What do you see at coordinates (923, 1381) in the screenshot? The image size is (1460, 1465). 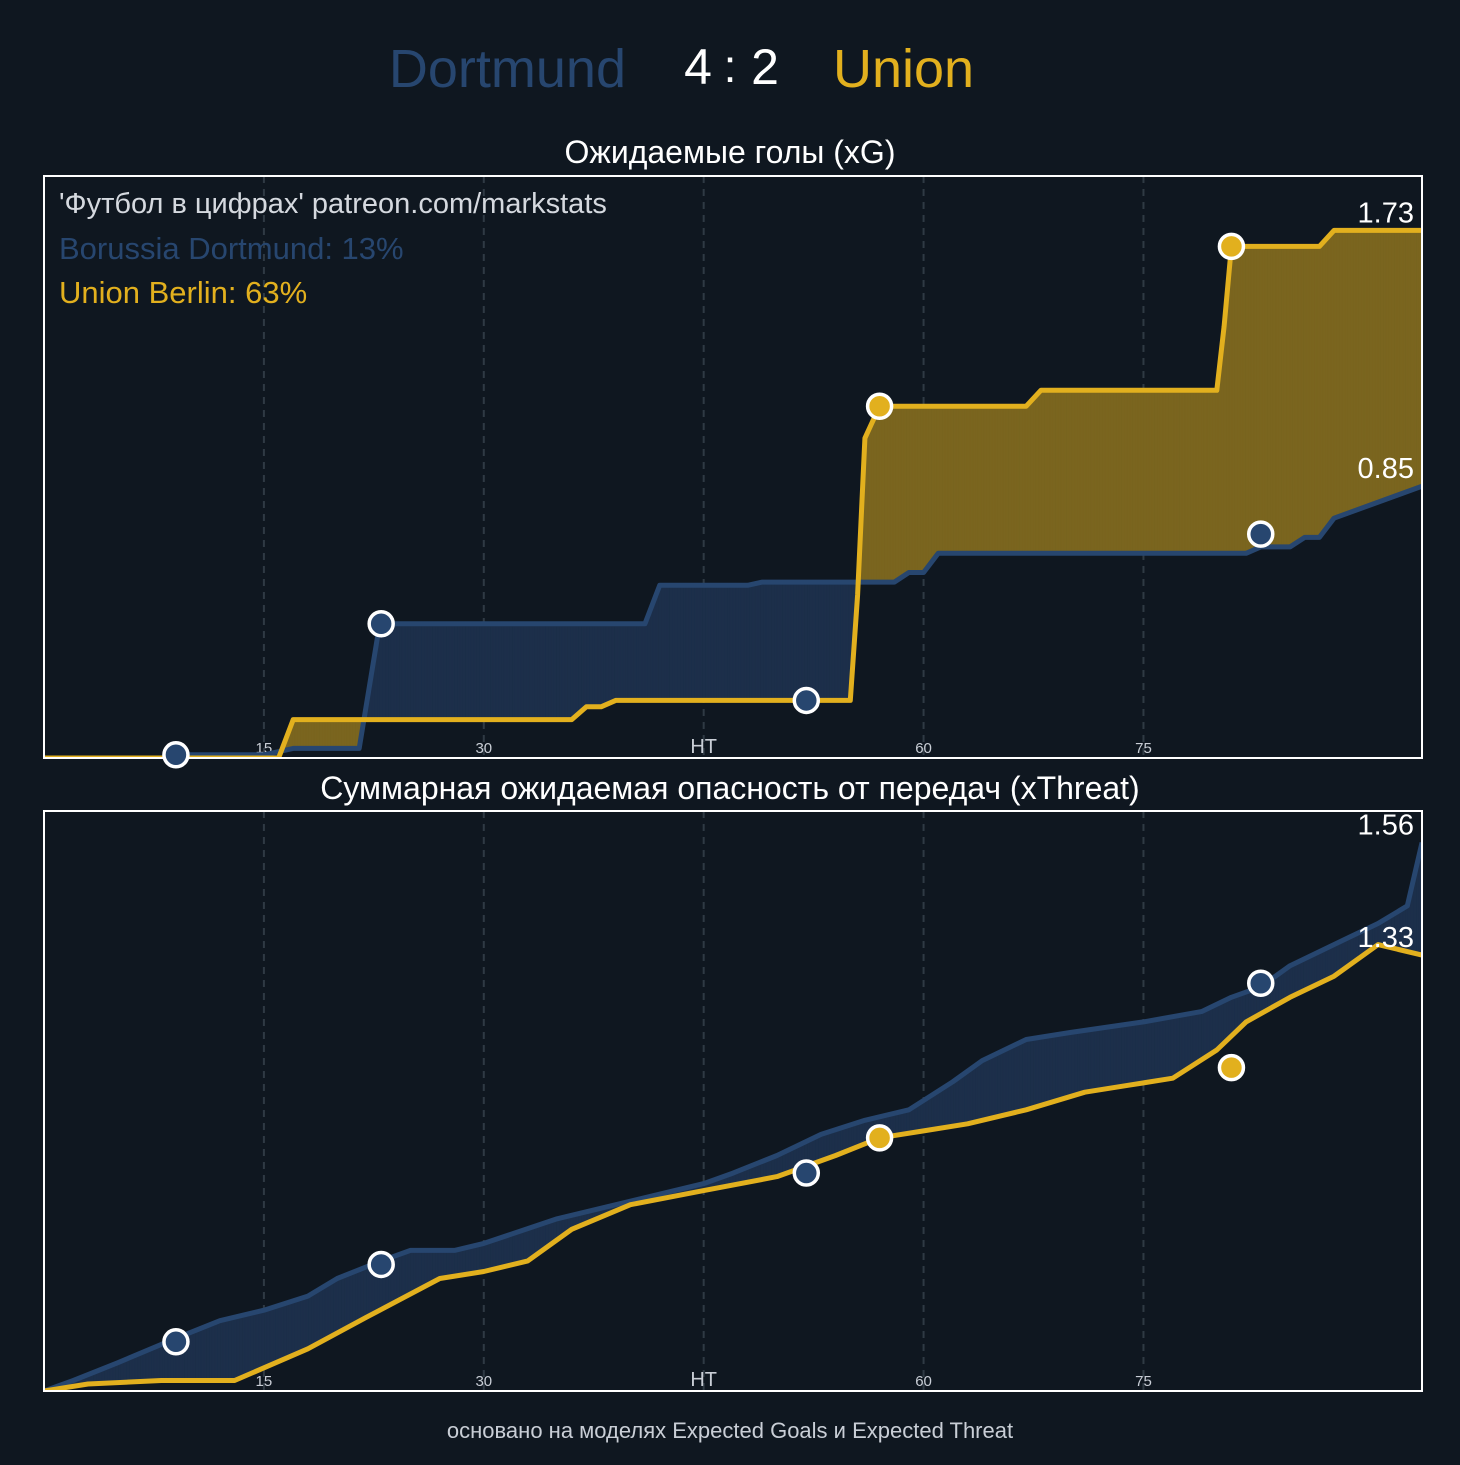 I see `x-tick-label: 60` at bounding box center [923, 1381].